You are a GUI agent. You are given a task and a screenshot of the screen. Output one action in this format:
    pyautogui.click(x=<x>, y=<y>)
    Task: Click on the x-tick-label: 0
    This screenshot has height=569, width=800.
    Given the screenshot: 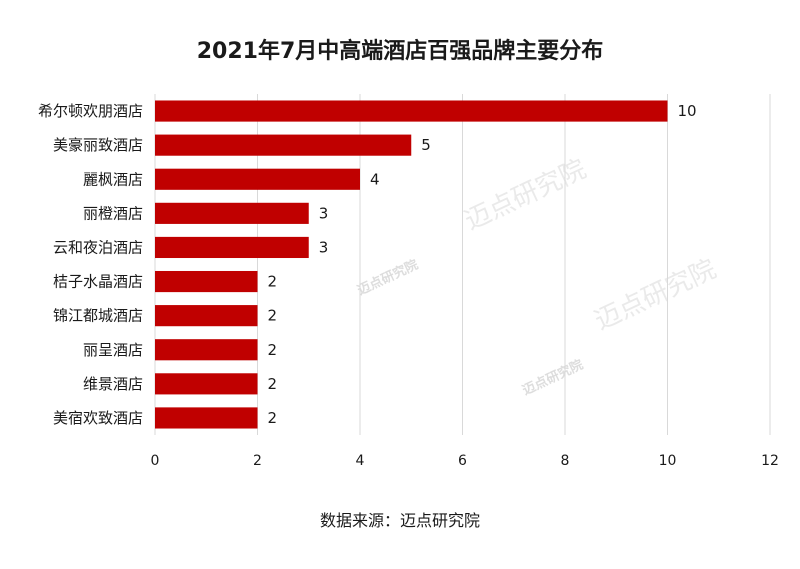 What is the action you would take?
    pyautogui.click(x=155, y=461)
    